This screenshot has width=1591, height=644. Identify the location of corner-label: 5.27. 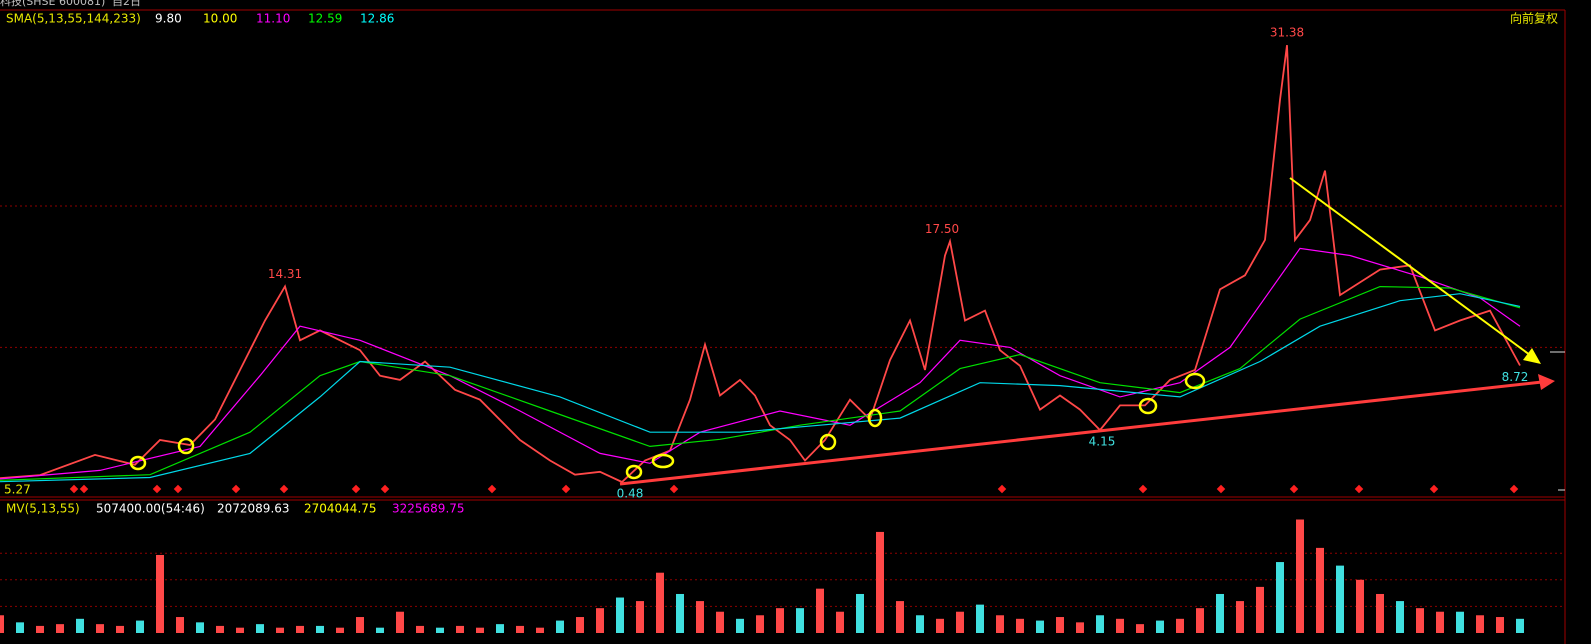
(17, 490).